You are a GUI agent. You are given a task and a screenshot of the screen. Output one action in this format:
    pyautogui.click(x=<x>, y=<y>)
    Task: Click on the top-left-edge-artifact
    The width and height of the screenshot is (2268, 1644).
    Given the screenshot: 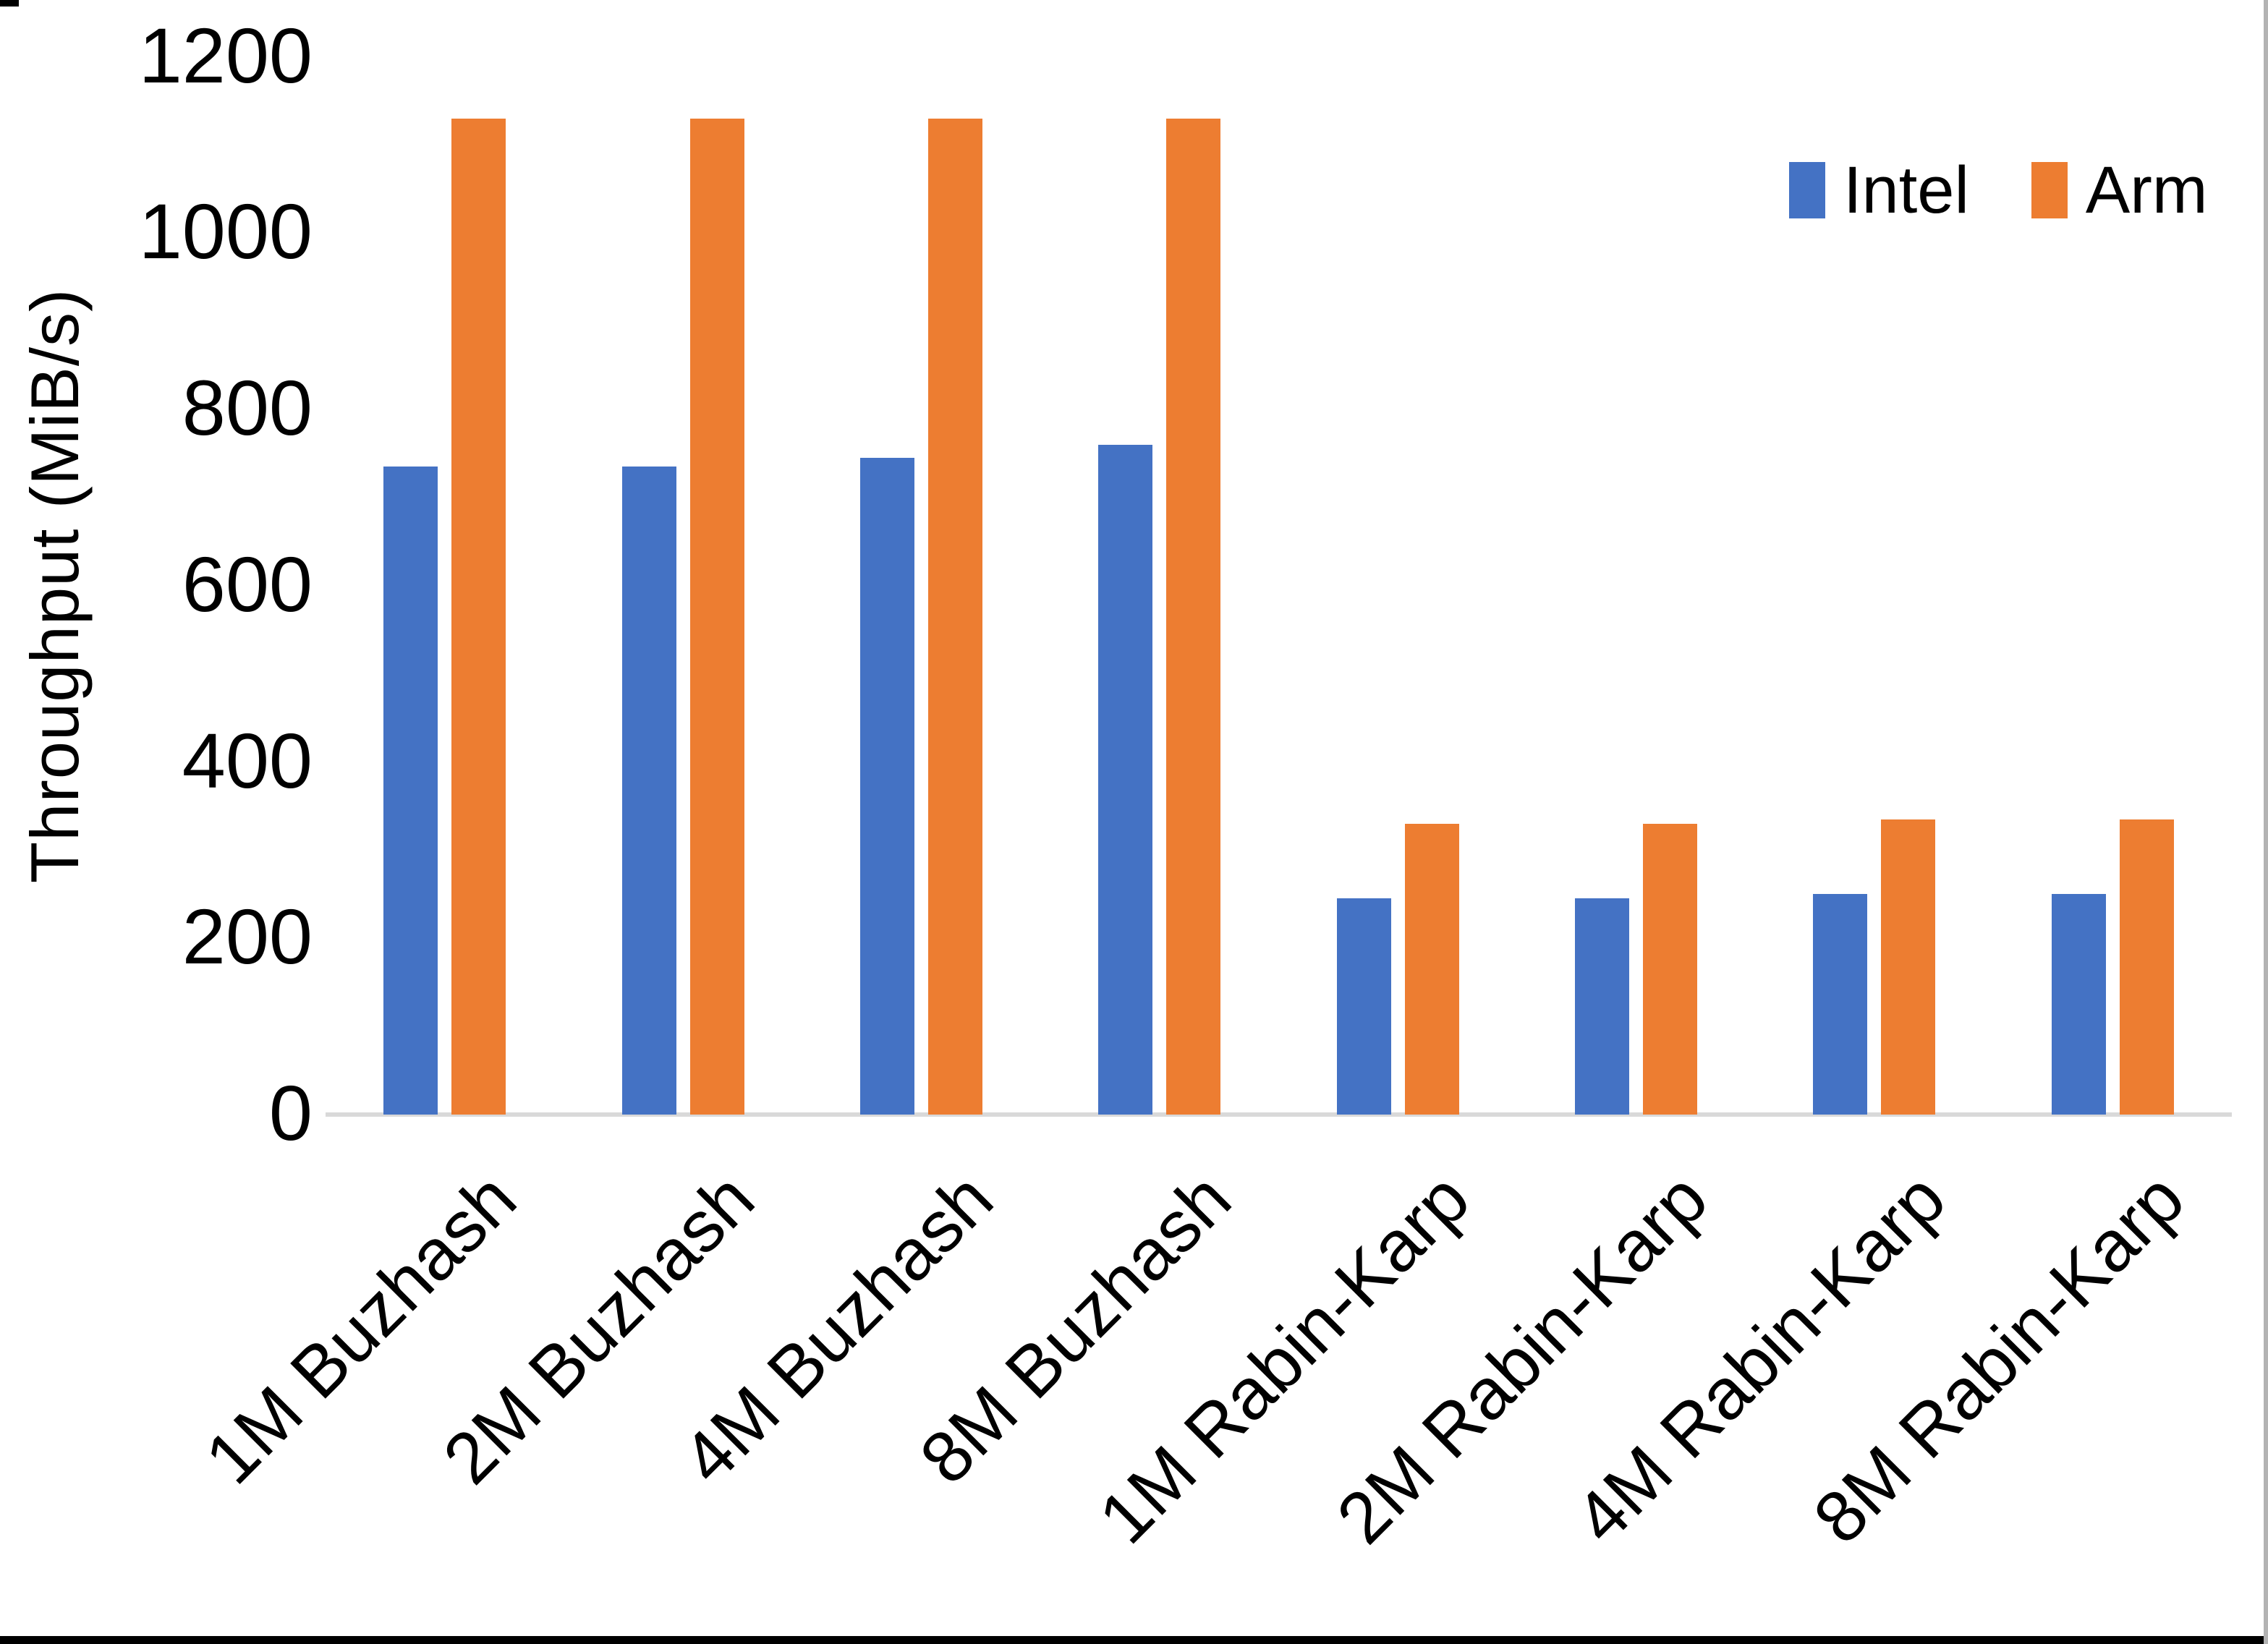 What is the action you would take?
    pyautogui.click(x=9, y=3)
    